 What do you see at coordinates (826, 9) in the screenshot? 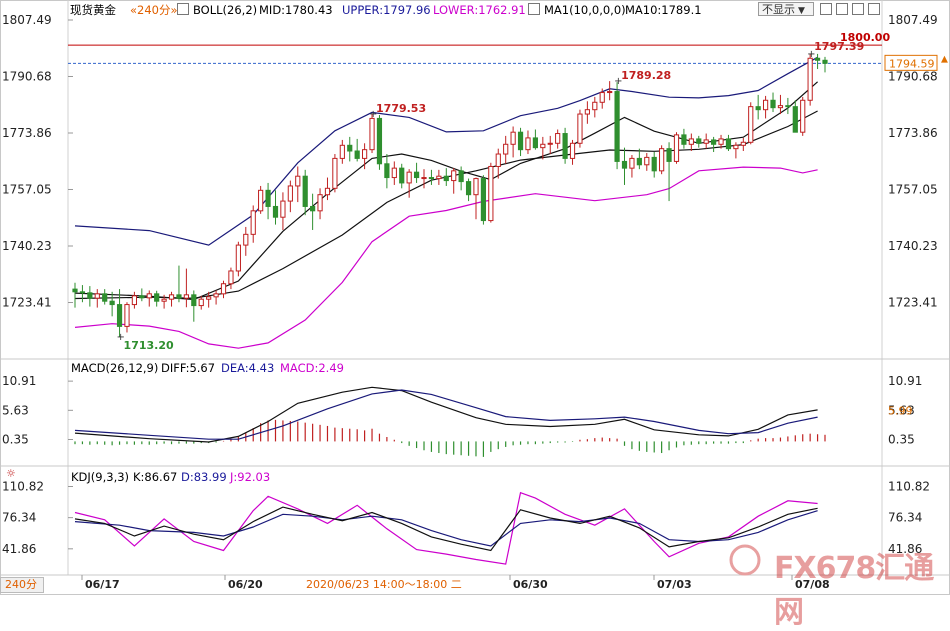
I see `move-up-icon` at bounding box center [826, 9].